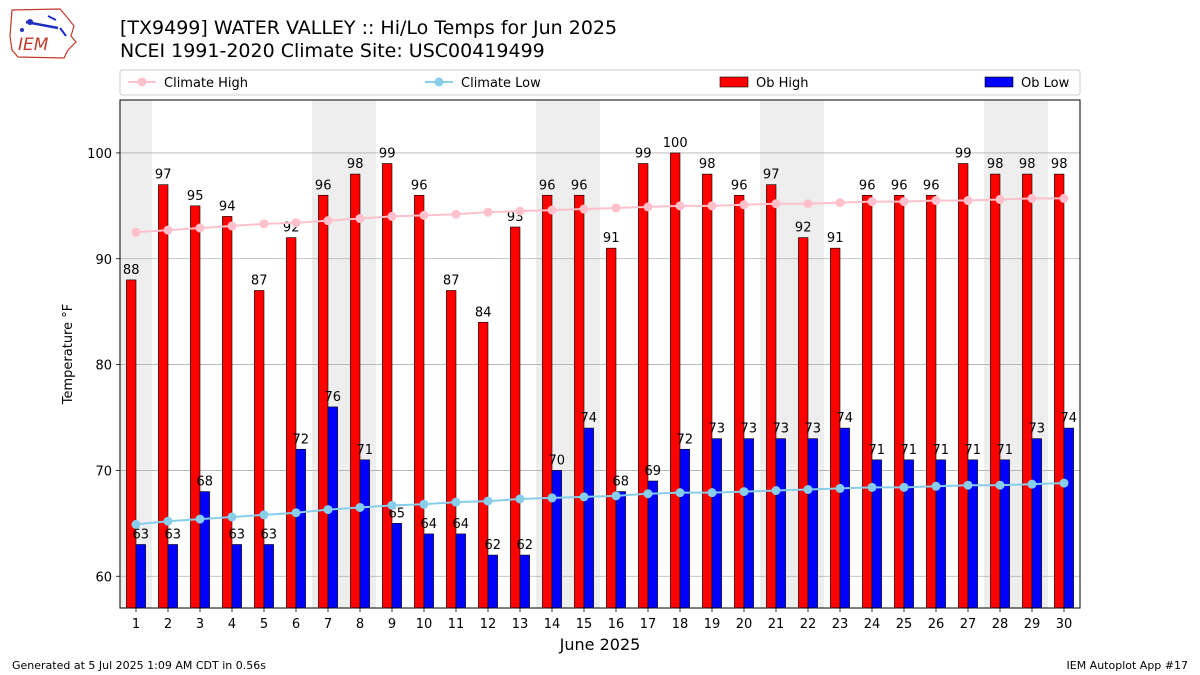 The image size is (1200, 675). I want to click on ob-high-label: 87, so click(451, 281).